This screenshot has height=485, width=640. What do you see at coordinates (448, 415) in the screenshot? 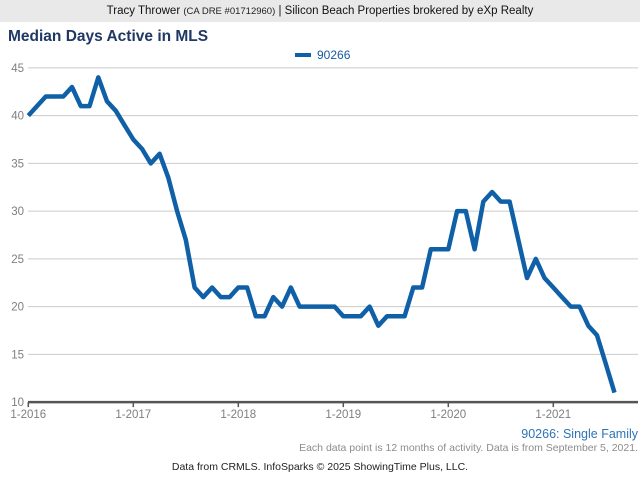
I see `x-tick-label: 1-2020` at bounding box center [448, 415].